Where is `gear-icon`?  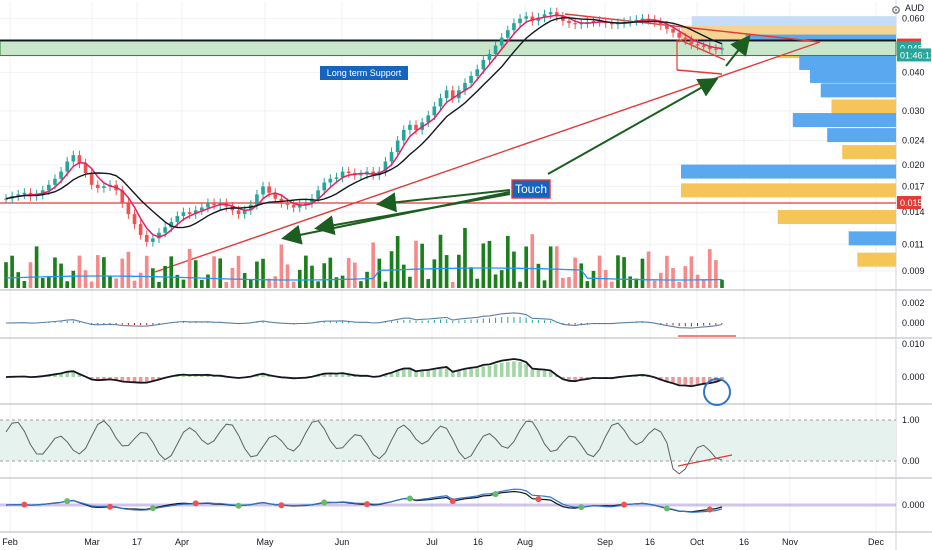
gear-icon is located at coordinates (896, 10).